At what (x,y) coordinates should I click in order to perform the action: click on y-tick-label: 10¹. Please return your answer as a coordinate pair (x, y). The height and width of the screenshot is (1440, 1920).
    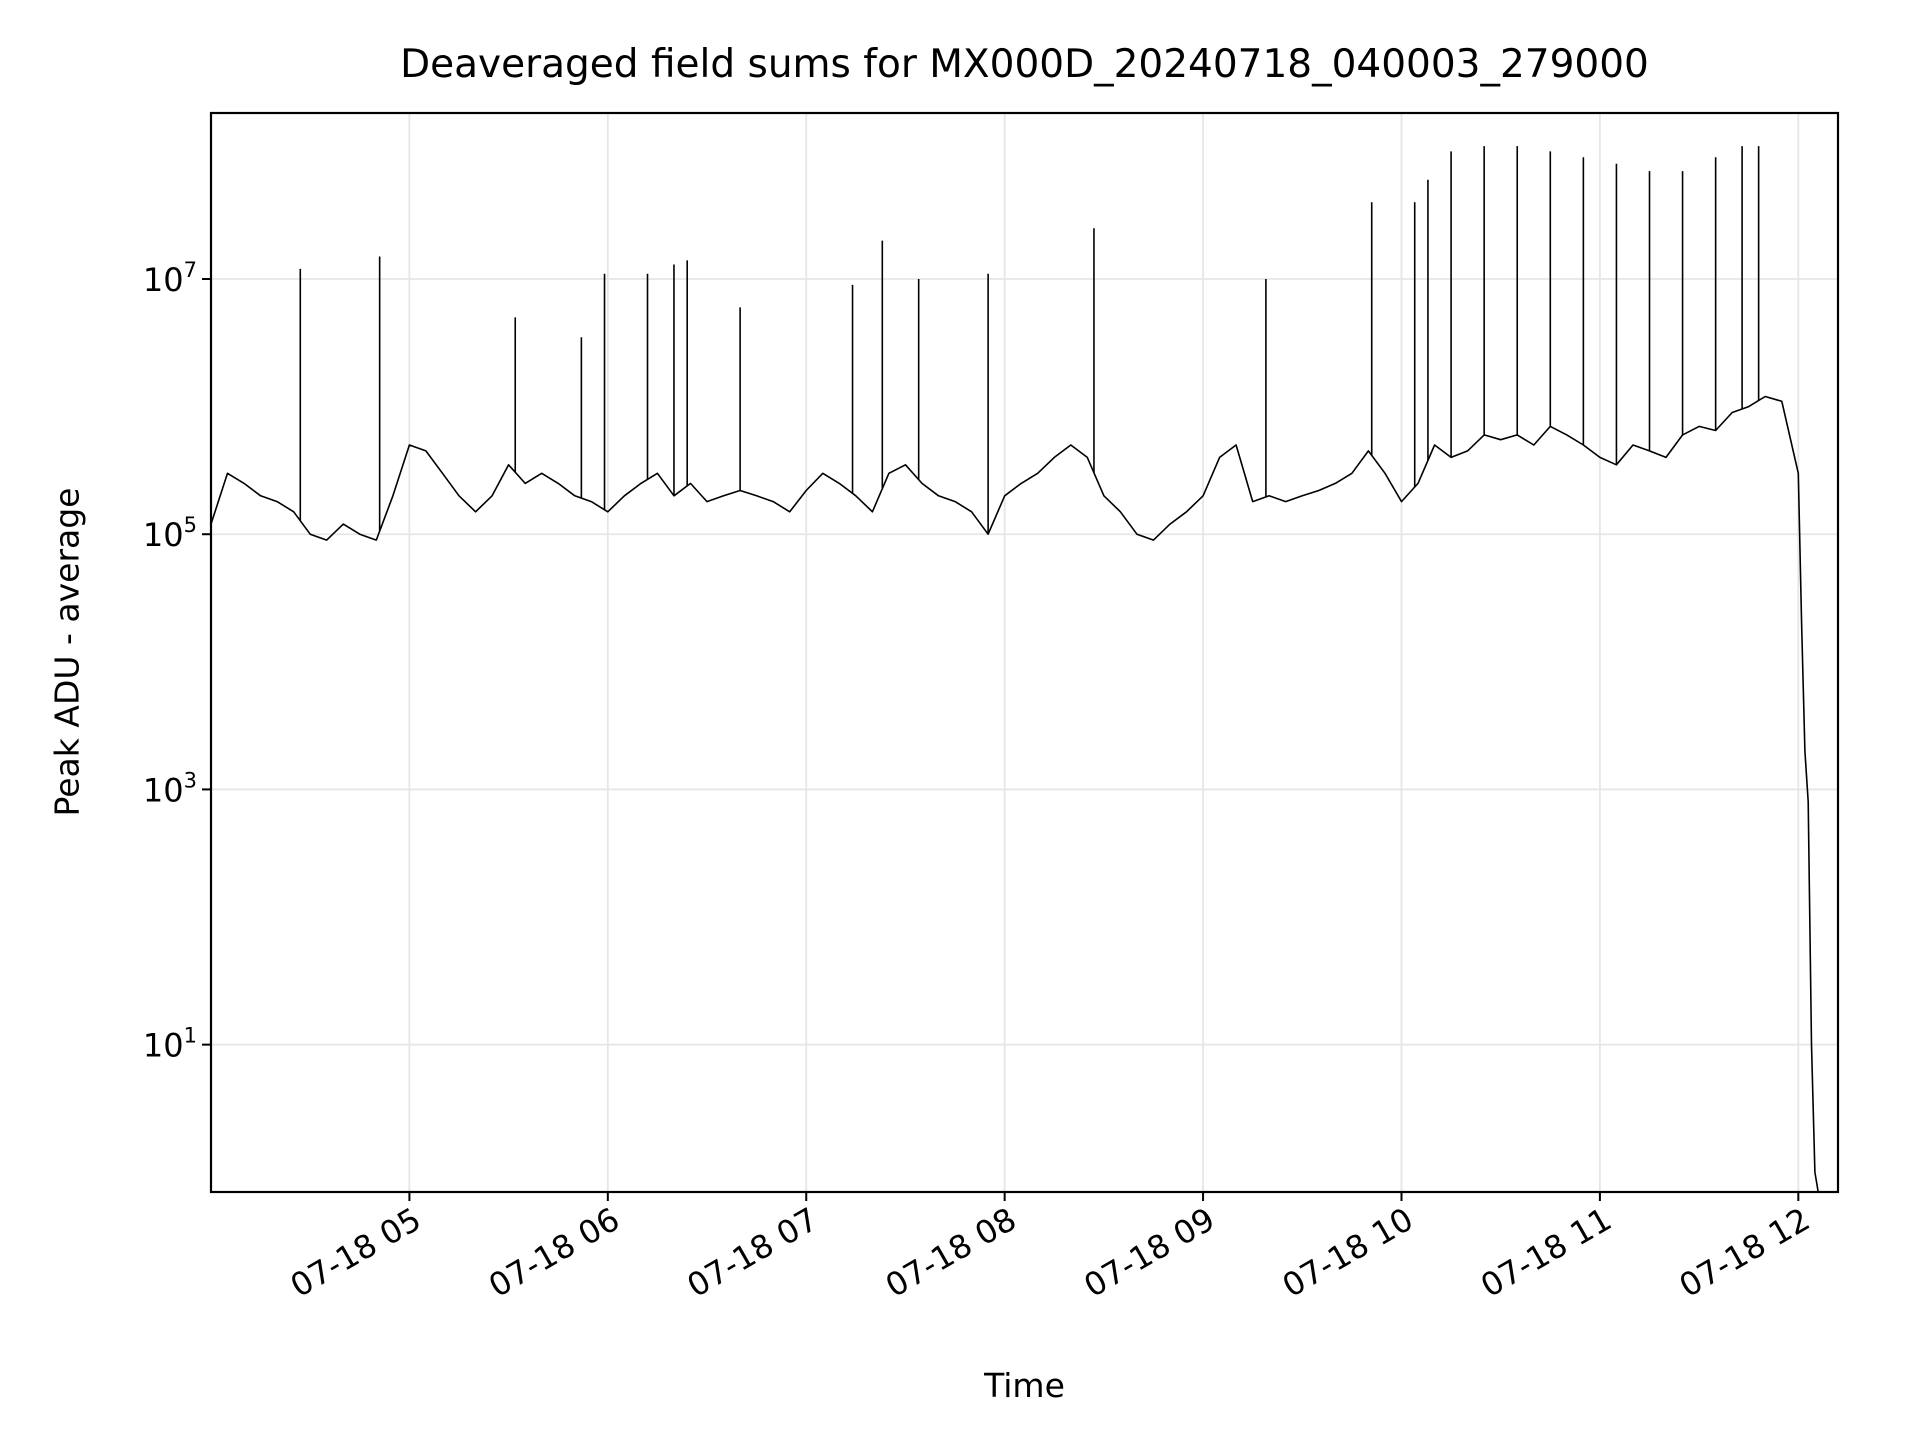
    Looking at the image, I should click on (170, 1044).